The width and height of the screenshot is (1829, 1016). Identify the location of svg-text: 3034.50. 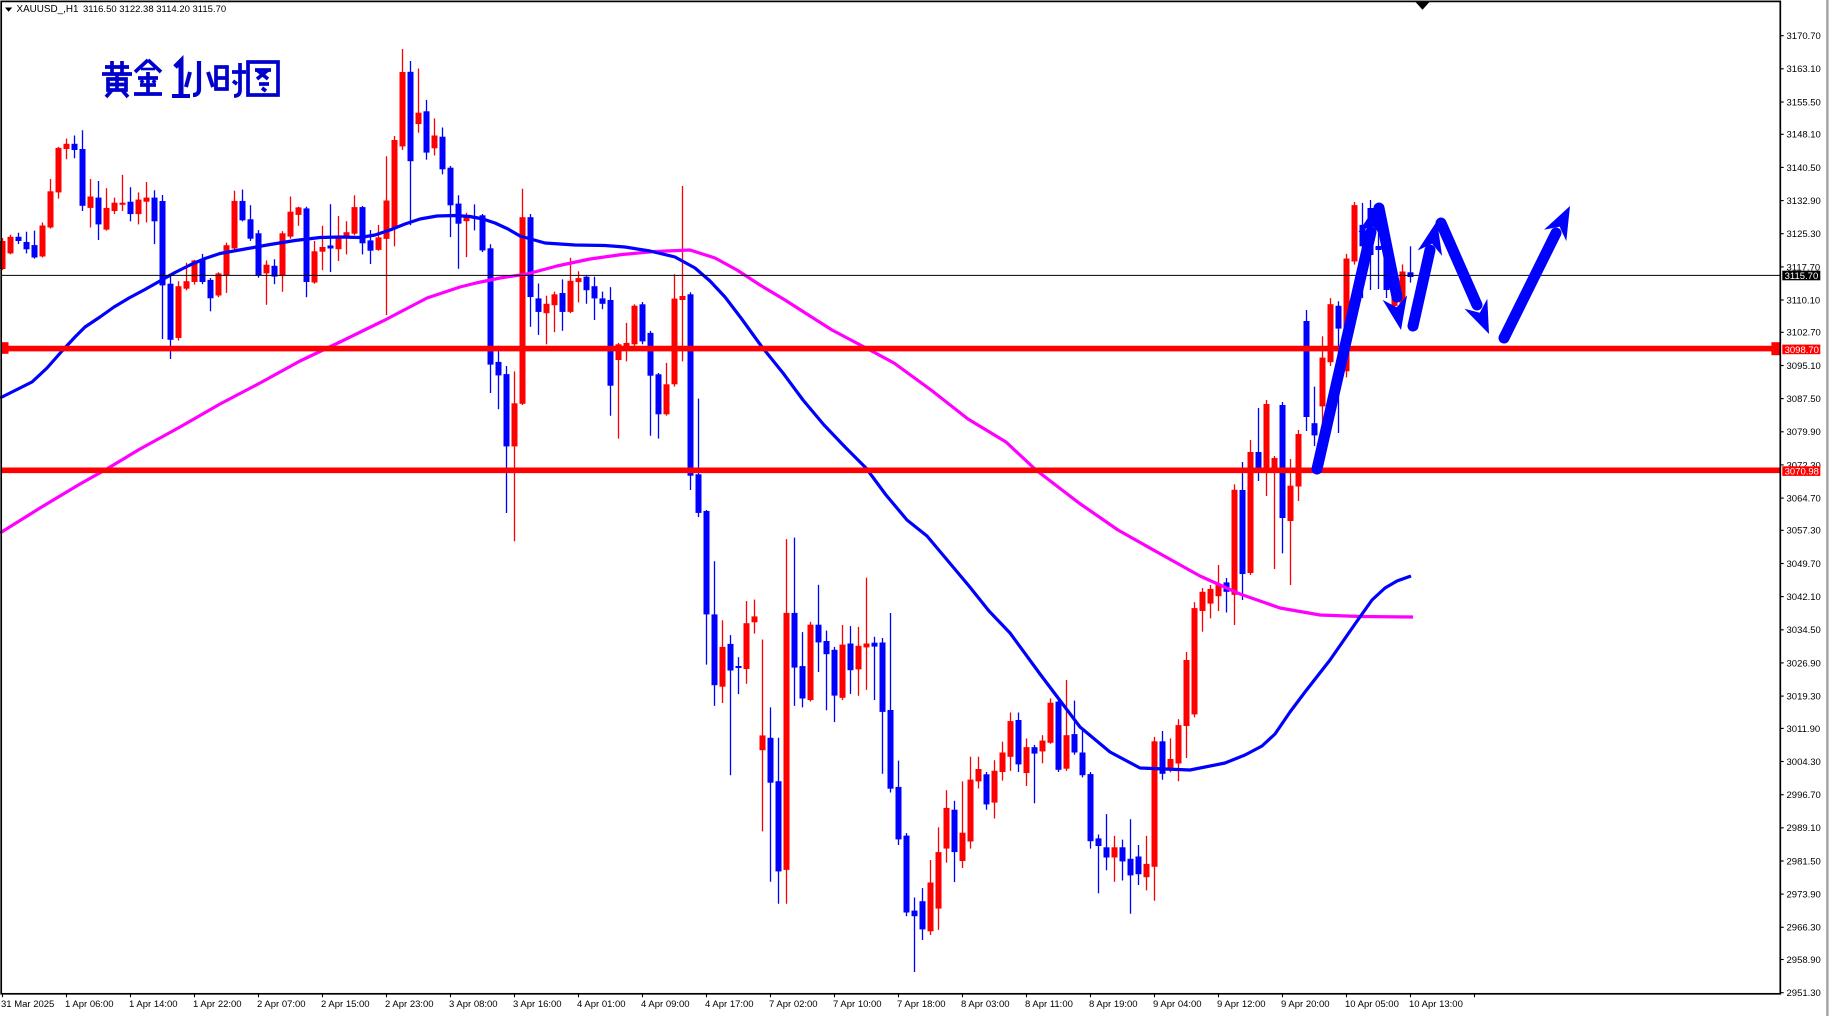
(1804, 630).